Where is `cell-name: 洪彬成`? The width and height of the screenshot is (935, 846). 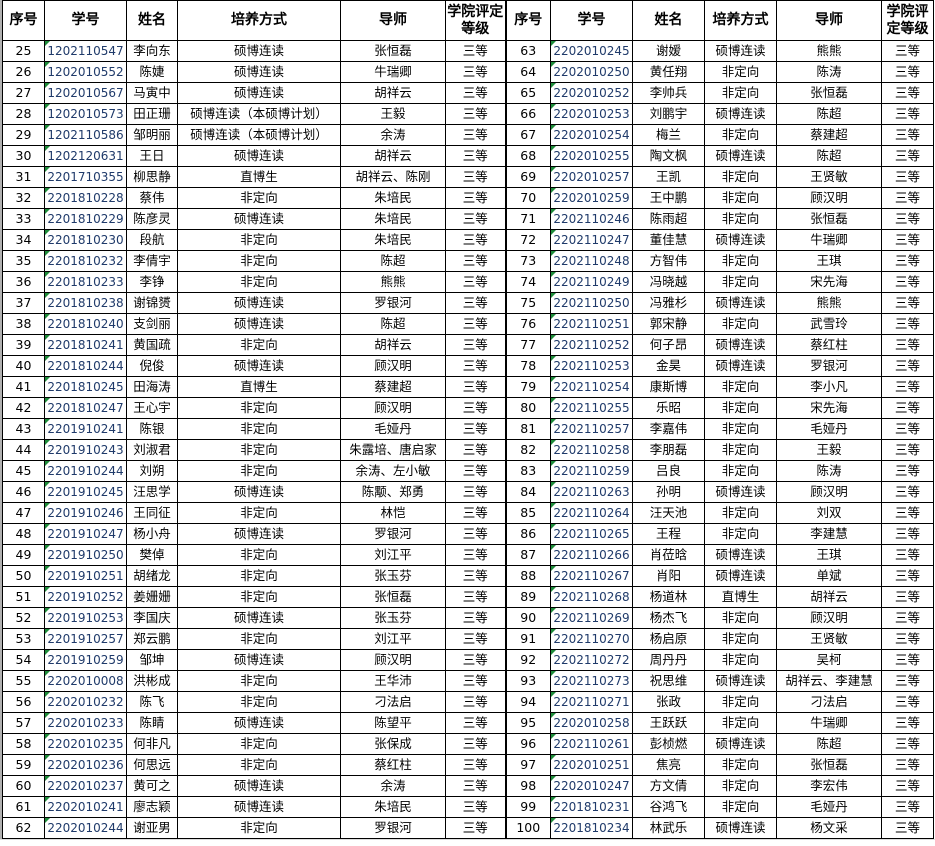
cell-name: 洪彬成 is located at coordinates (152, 681).